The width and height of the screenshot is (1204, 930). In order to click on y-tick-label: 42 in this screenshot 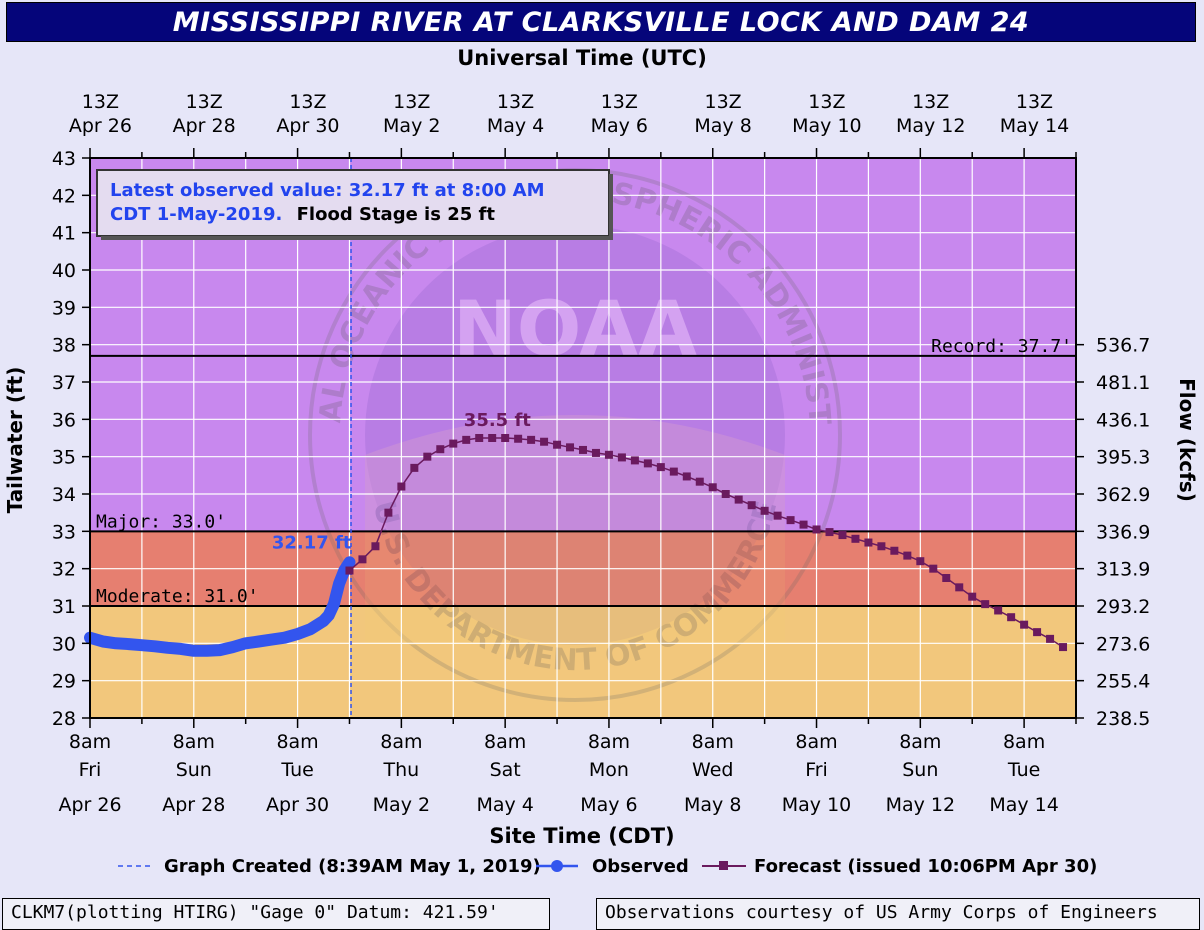, I will do `click(64, 196)`.